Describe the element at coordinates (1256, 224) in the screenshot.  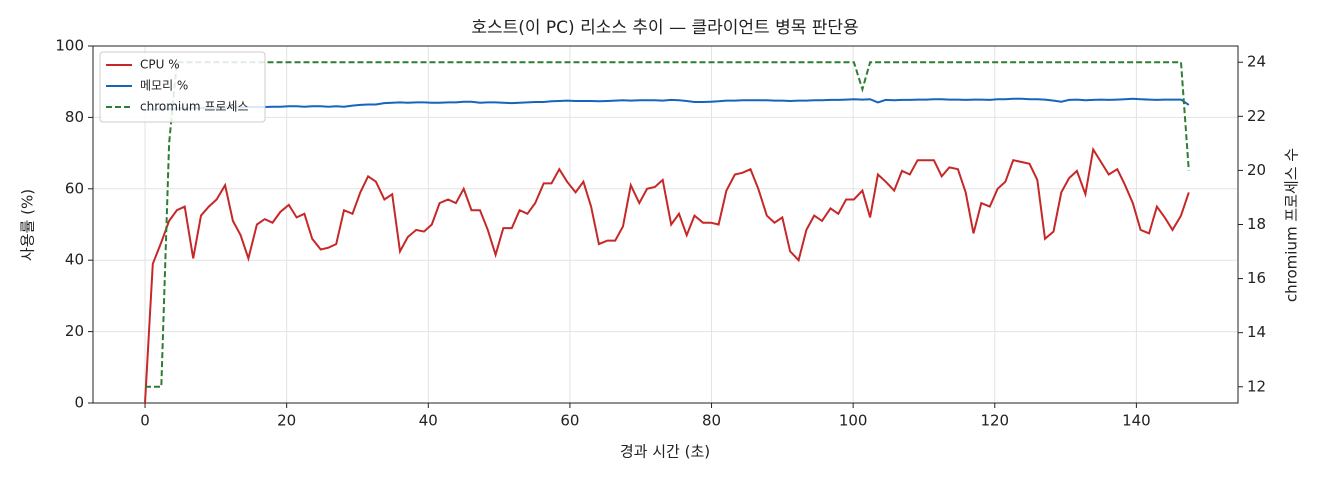
I see `y2-tick-label: 18` at that location.